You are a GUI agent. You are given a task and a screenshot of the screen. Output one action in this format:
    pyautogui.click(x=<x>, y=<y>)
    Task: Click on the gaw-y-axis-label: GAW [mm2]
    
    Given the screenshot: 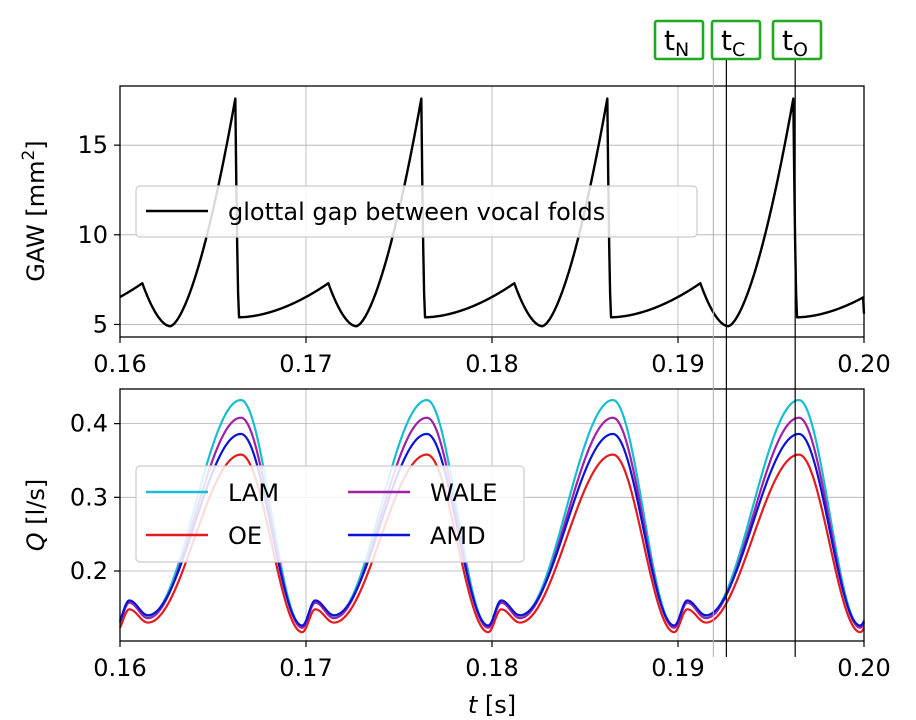 What is the action you would take?
    pyautogui.click(x=34, y=210)
    